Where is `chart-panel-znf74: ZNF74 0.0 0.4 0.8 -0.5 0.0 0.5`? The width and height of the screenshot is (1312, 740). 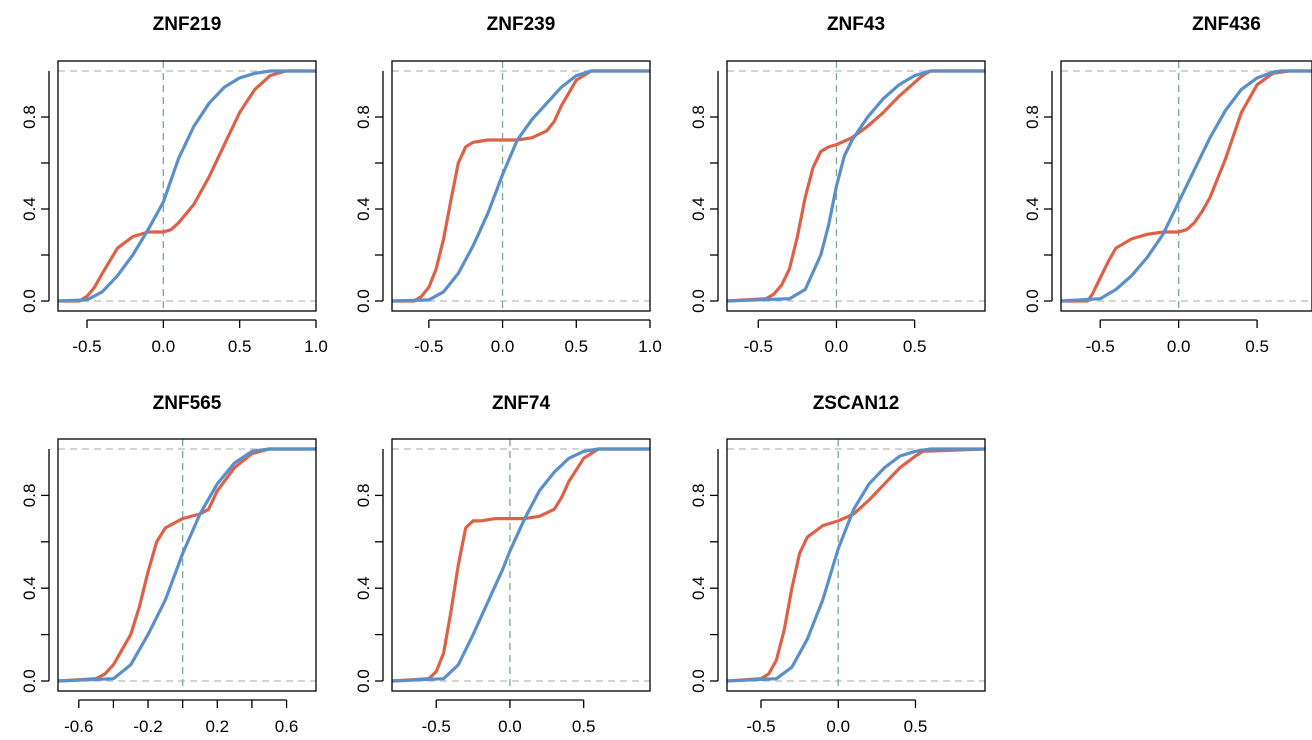 chart-panel-znf74: ZNF74 0.0 0.4 0.8 -0.5 0.0 0.5 is located at coordinates (502, 564).